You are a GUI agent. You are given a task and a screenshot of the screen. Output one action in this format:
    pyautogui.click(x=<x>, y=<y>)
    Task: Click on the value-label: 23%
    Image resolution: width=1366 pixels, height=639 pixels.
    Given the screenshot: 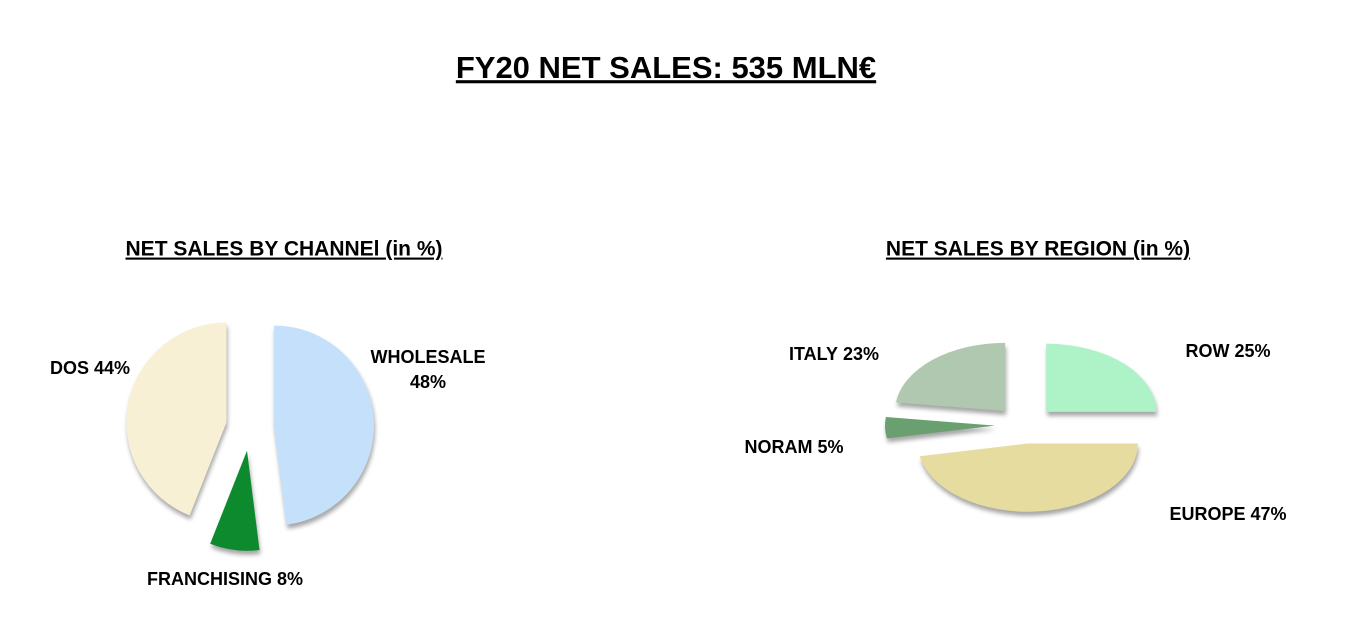 What is the action you would take?
    pyautogui.click(x=861, y=354)
    